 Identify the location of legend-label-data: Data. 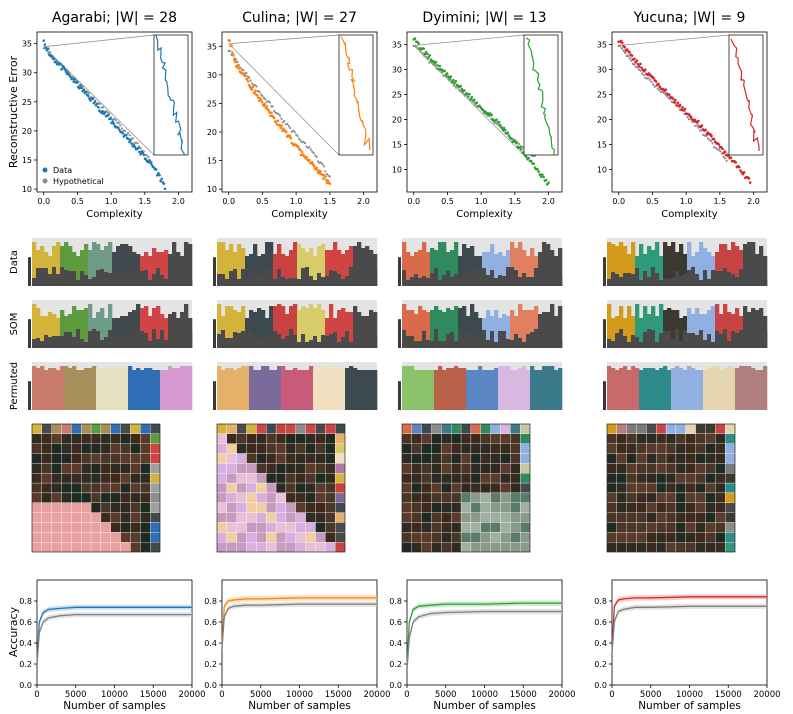
(62, 170).